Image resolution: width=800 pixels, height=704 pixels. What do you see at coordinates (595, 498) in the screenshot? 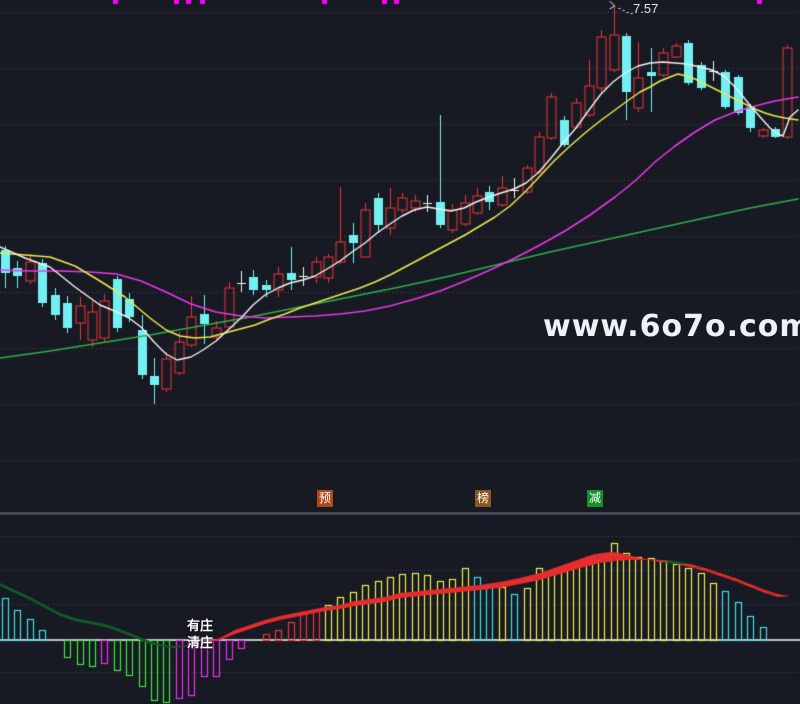
I see `signal-badge-jian: 减` at bounding box center [595, 498].